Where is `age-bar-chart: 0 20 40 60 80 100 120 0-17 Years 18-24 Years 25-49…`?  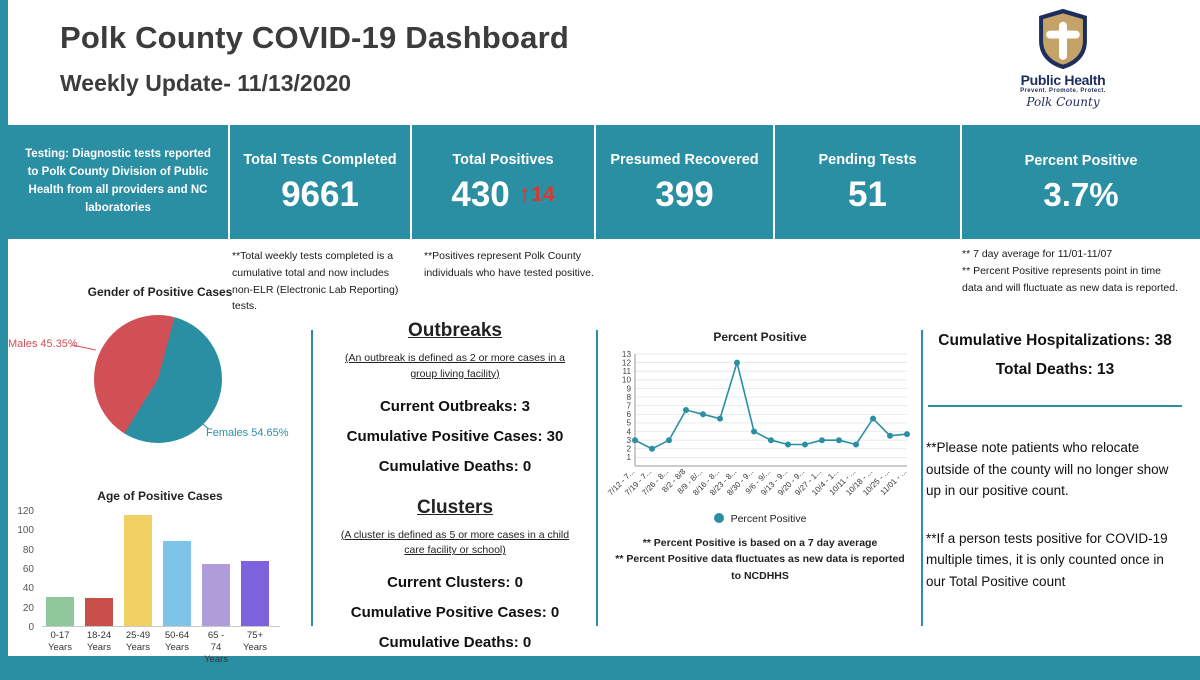 age-bar-chart: 0 20 40 60 80 100 120 0-17 Years 18-24 Years 25-49… is located at coordinates (160, 585).